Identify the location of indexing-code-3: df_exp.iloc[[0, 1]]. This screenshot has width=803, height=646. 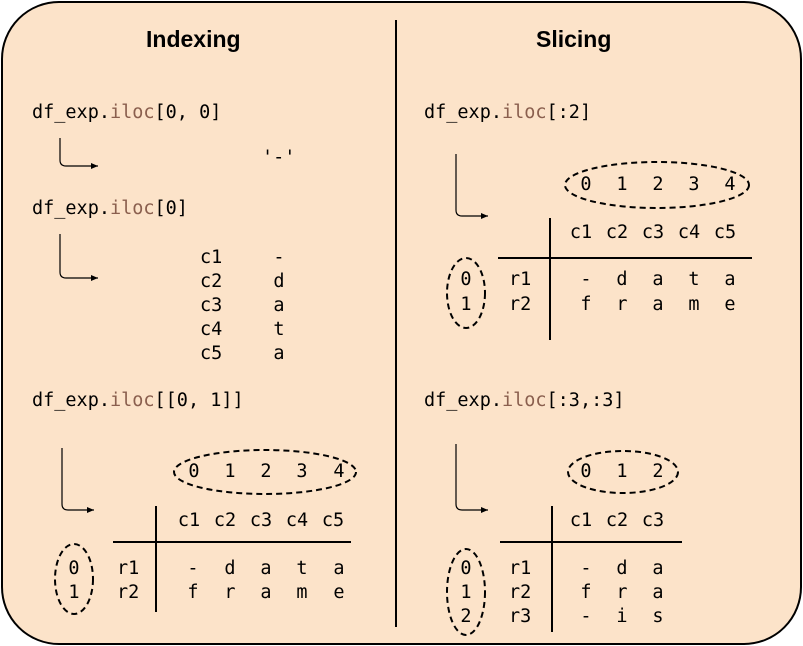
(138, 401).